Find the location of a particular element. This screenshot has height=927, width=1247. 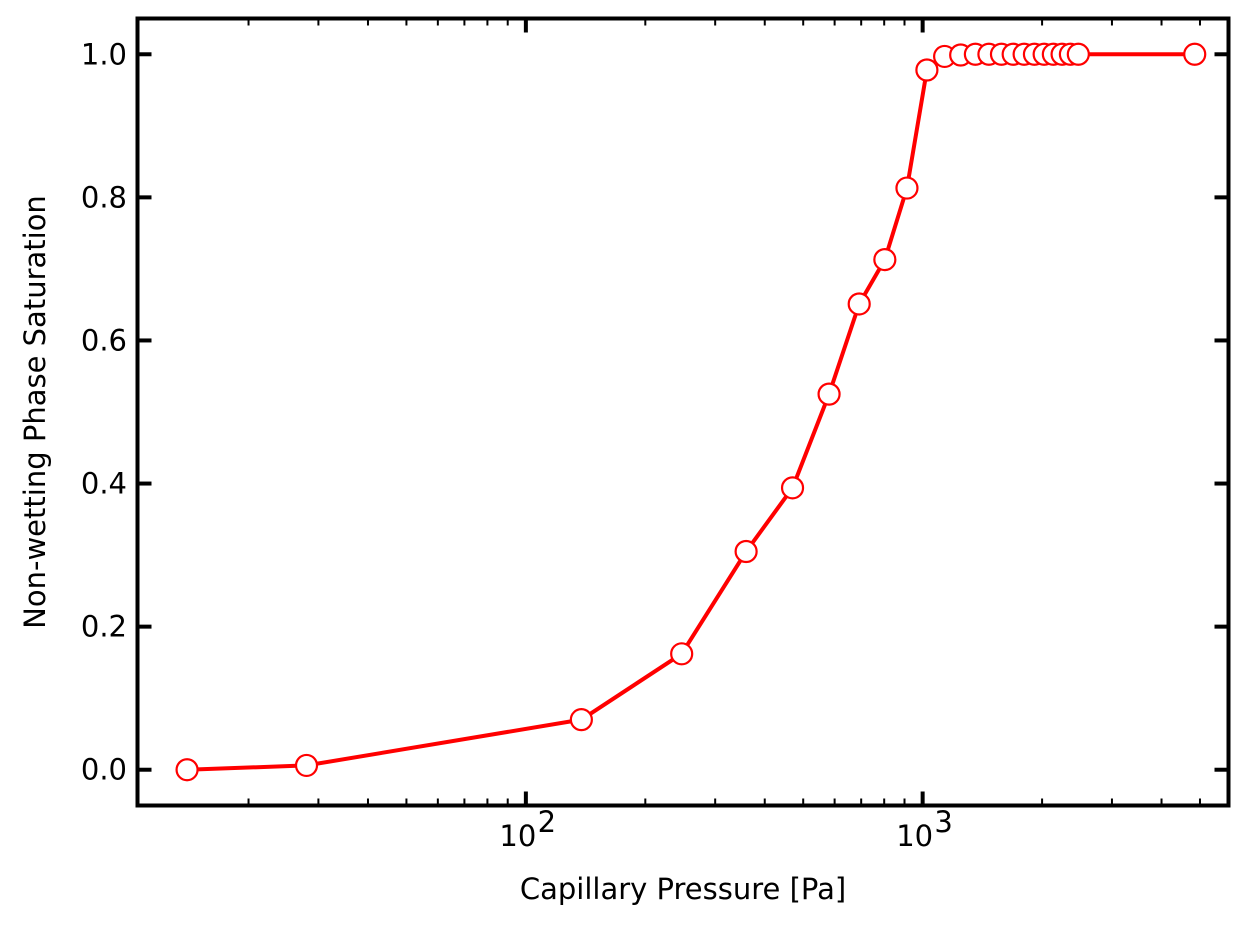

y-tick-label: 1.0 is located at coordinates (104, 54).